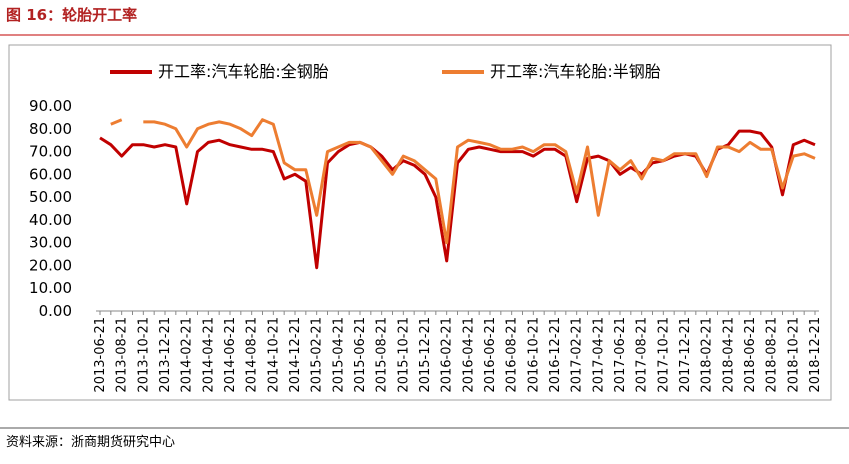  Describe the element at coordinates (403, 355) in the screenshot. I see `x-tick-label: 2015-10-21` at that location.